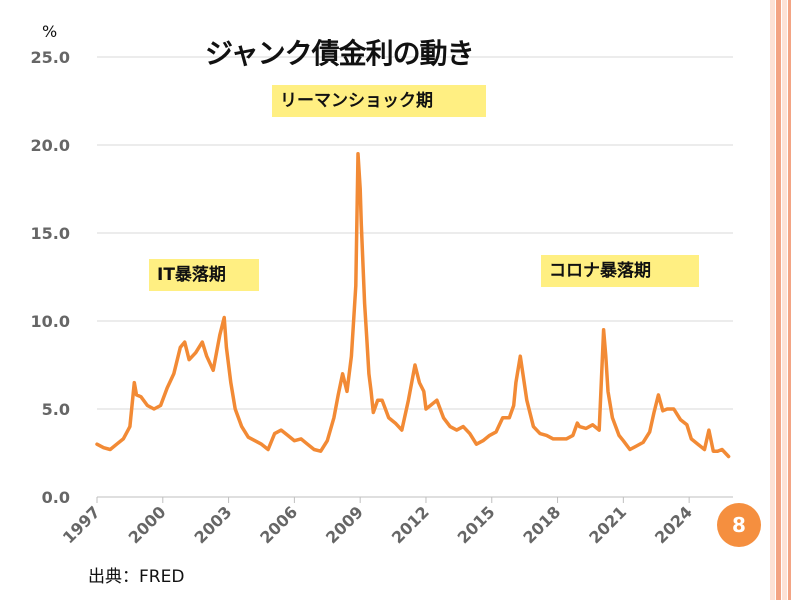 The height and width of the screenshot is (600, 800). Describe the element at coordinates (278, 524) in the screenshot. I see `x-tick-label: 2006` at that location.